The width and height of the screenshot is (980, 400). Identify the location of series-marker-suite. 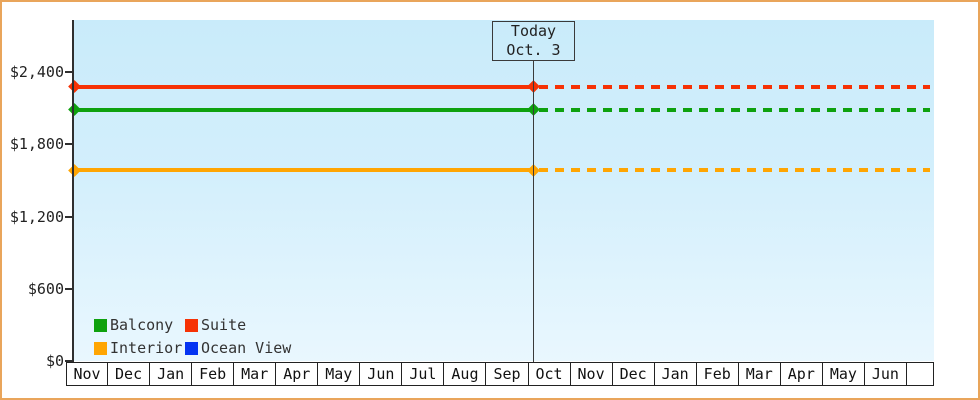
(74, 86).